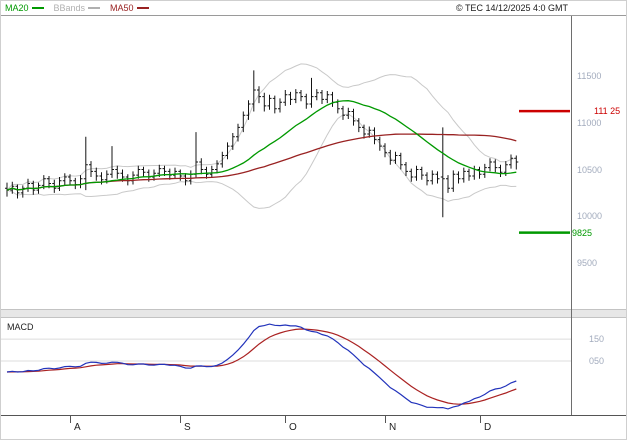 Image resolution: width=627 pixels, height=440 pixels. Describe the element at coordinates (597, 361) in the screenshot. I see `macd-axis-label: 050` at that location.